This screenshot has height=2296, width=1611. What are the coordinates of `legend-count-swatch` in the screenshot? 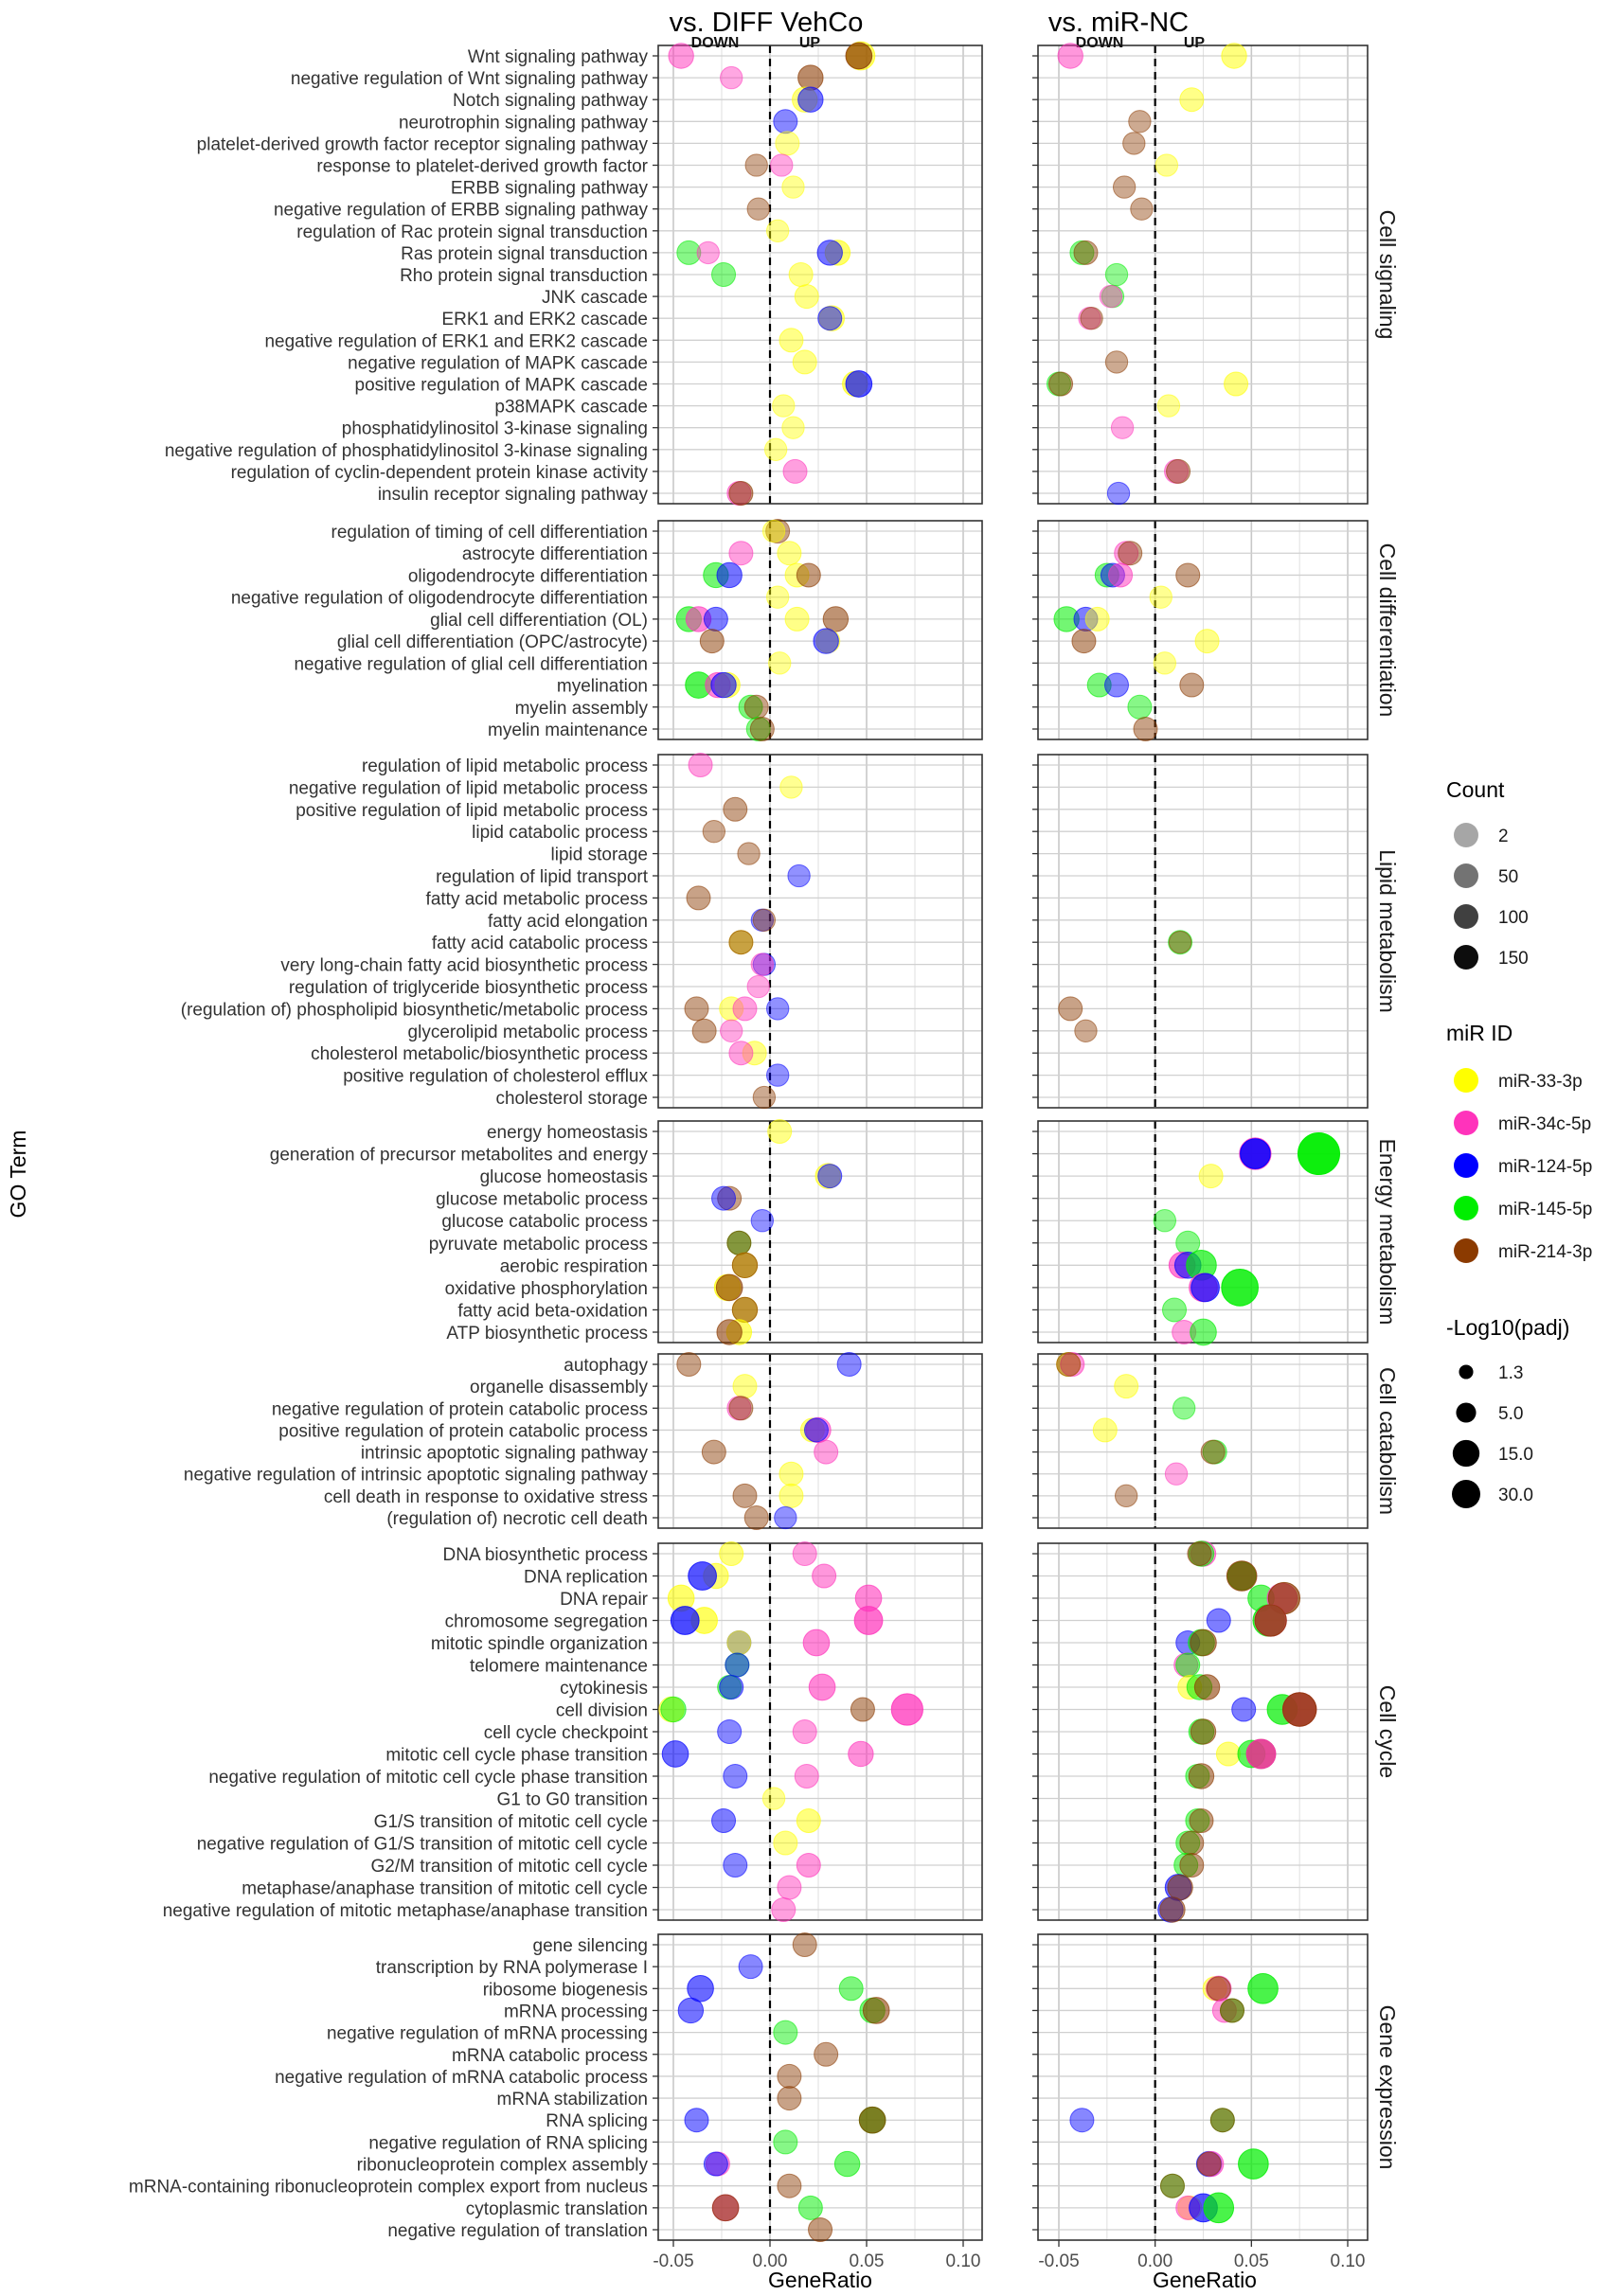 It's located at (1466, 835).